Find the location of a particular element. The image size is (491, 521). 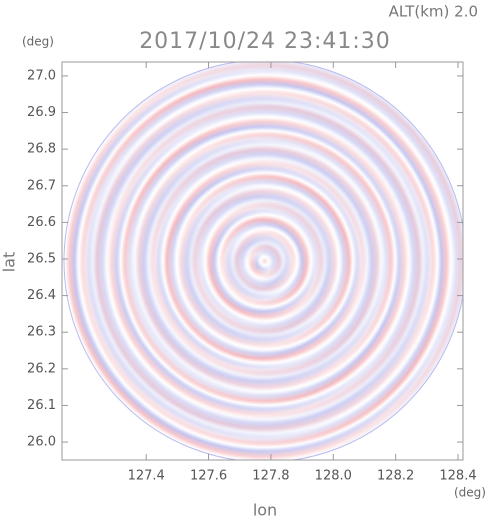

altitude: ALT(km) 2.0 is located at coordinates (433, 12).